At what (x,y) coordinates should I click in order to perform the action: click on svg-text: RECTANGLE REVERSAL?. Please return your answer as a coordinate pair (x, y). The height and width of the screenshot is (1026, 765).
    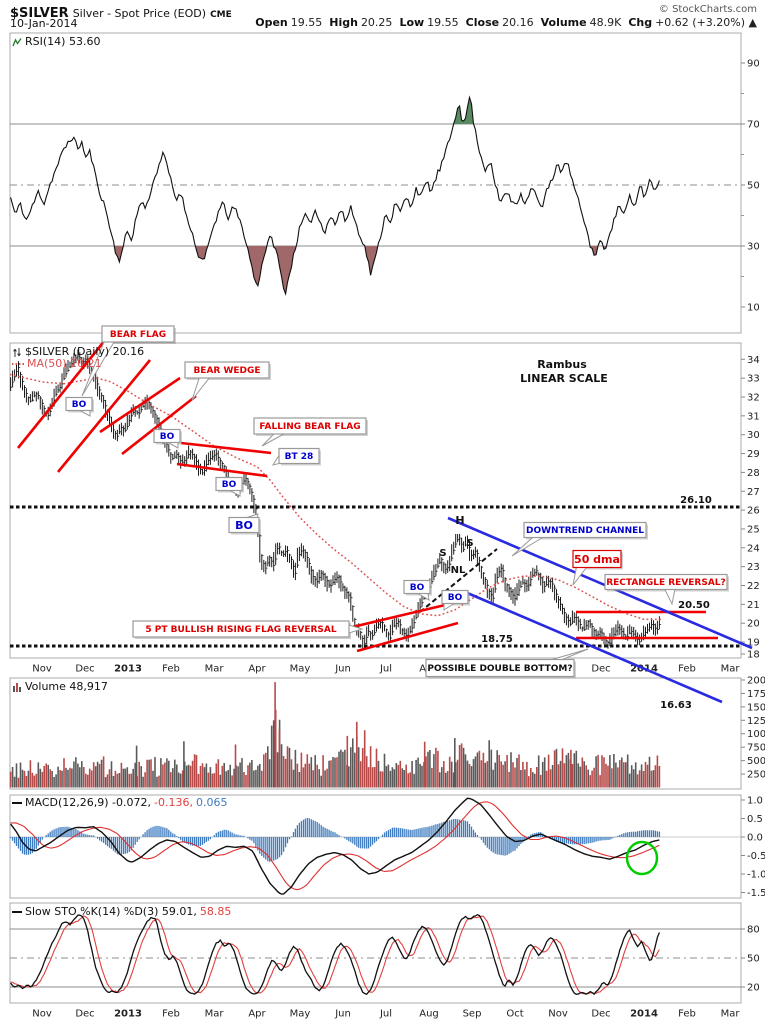
    Looking at the image, I should click on (666, 583).